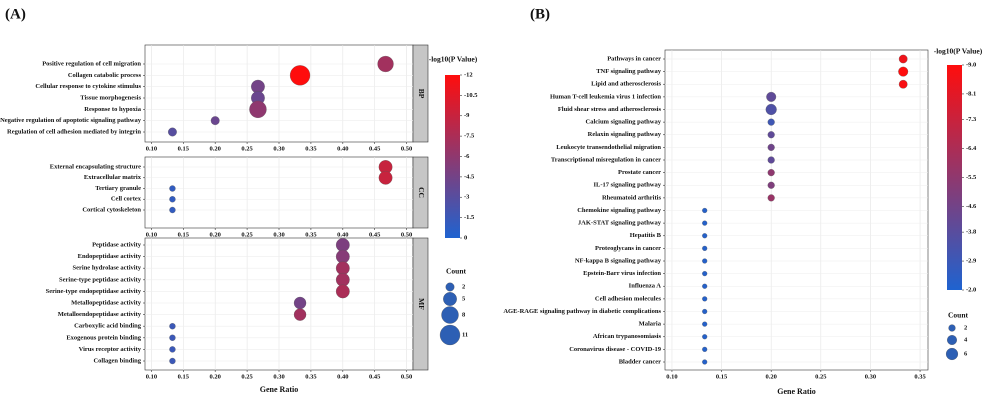  I want to click on colorbar, so click(452, 156).